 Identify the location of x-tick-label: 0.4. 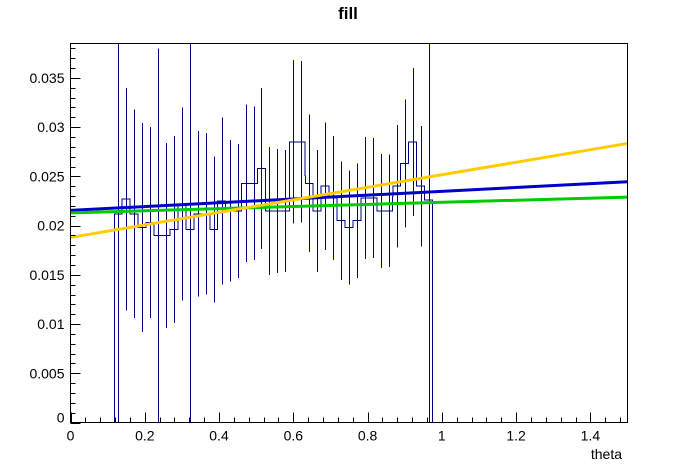
(219, 436).